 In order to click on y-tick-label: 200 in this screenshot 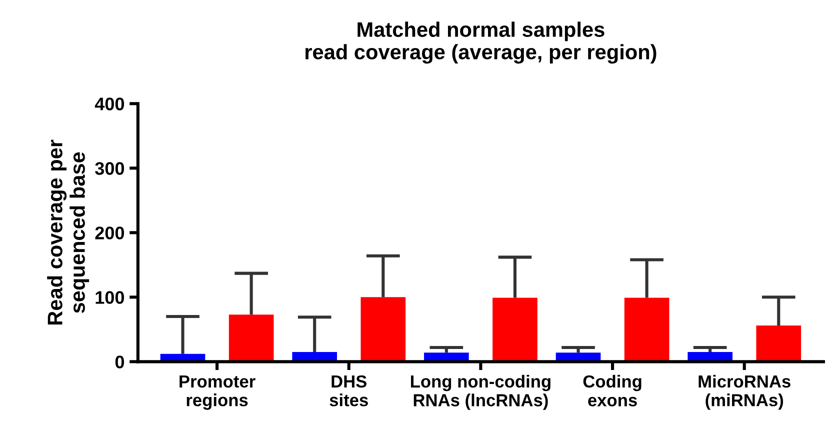, I will do `click(109, 233)`.